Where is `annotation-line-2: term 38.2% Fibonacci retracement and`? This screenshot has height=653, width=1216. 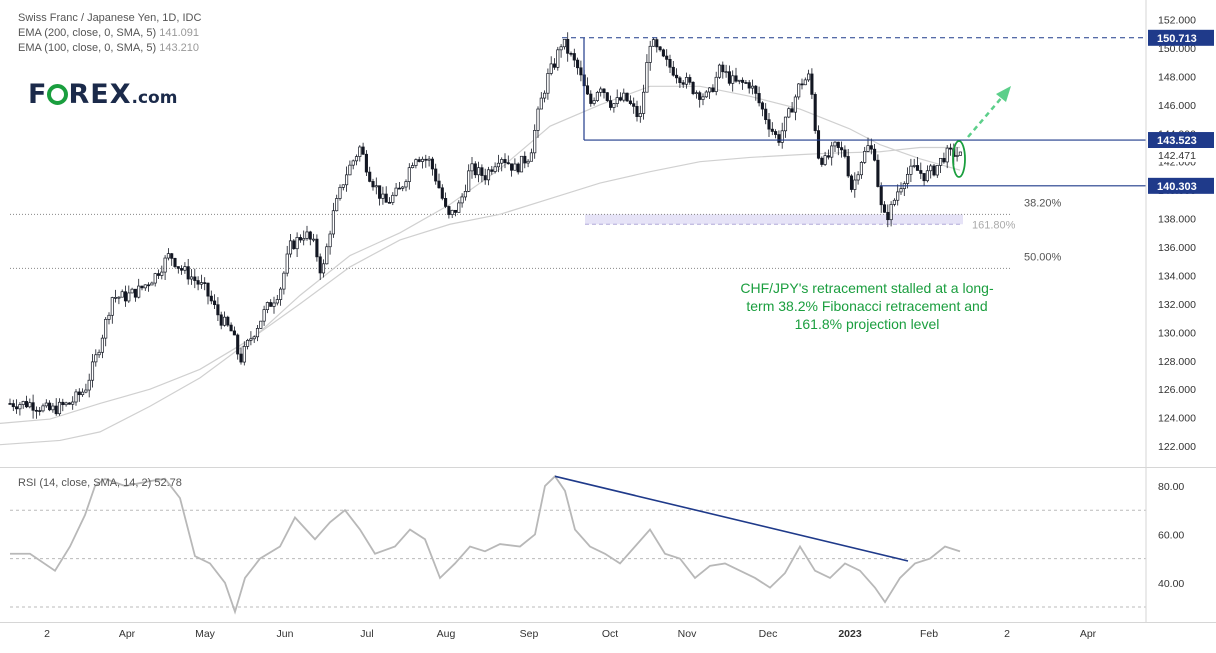
annotation-line-2: term 38.2% Fibonacci retracement and is located at coordinates (867, 306).